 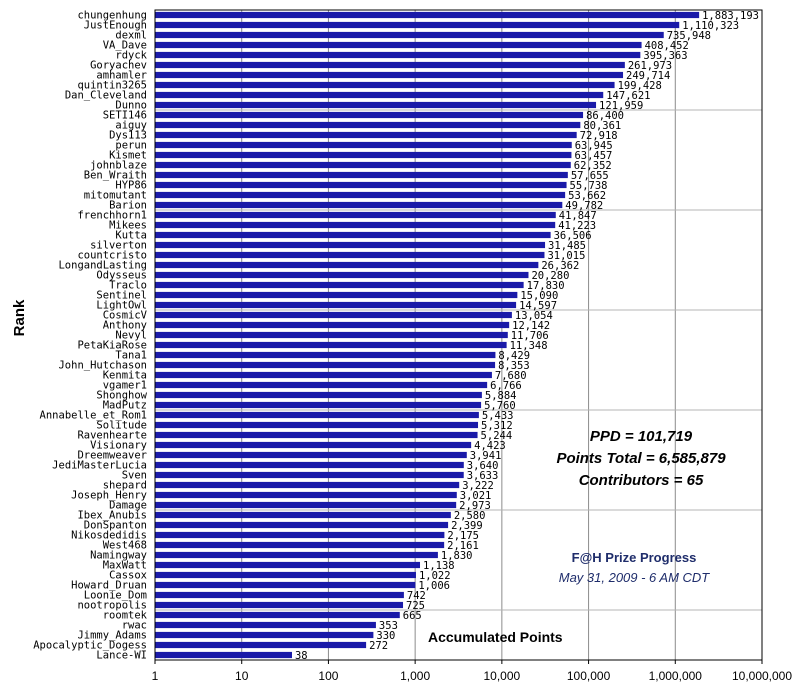 I want to click on value-label: 1,830, so click(x=457, y=556).